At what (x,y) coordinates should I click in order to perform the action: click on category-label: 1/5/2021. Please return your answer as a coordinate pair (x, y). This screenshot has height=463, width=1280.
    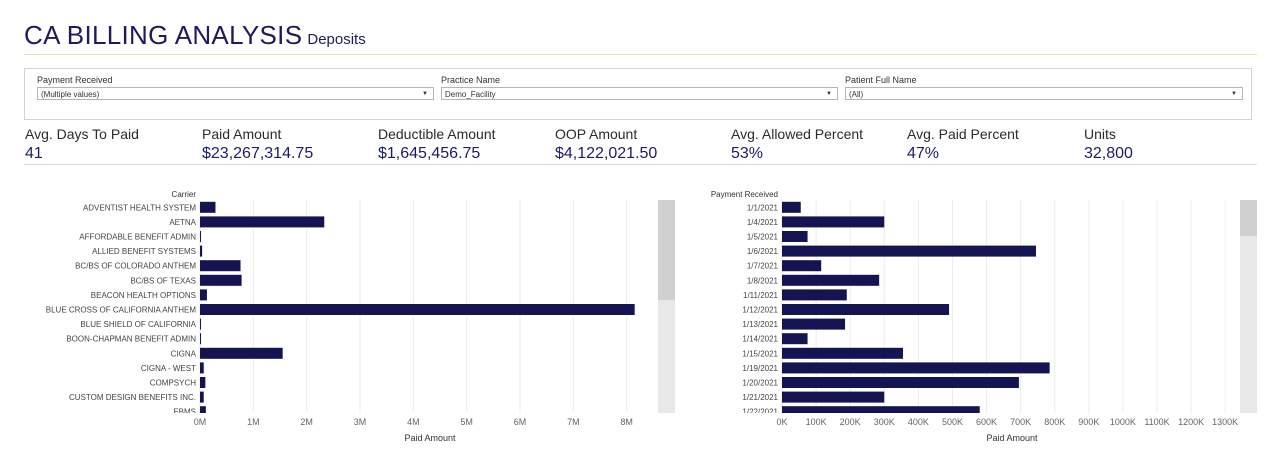
    Looking at the image, I should click on (763, 237).